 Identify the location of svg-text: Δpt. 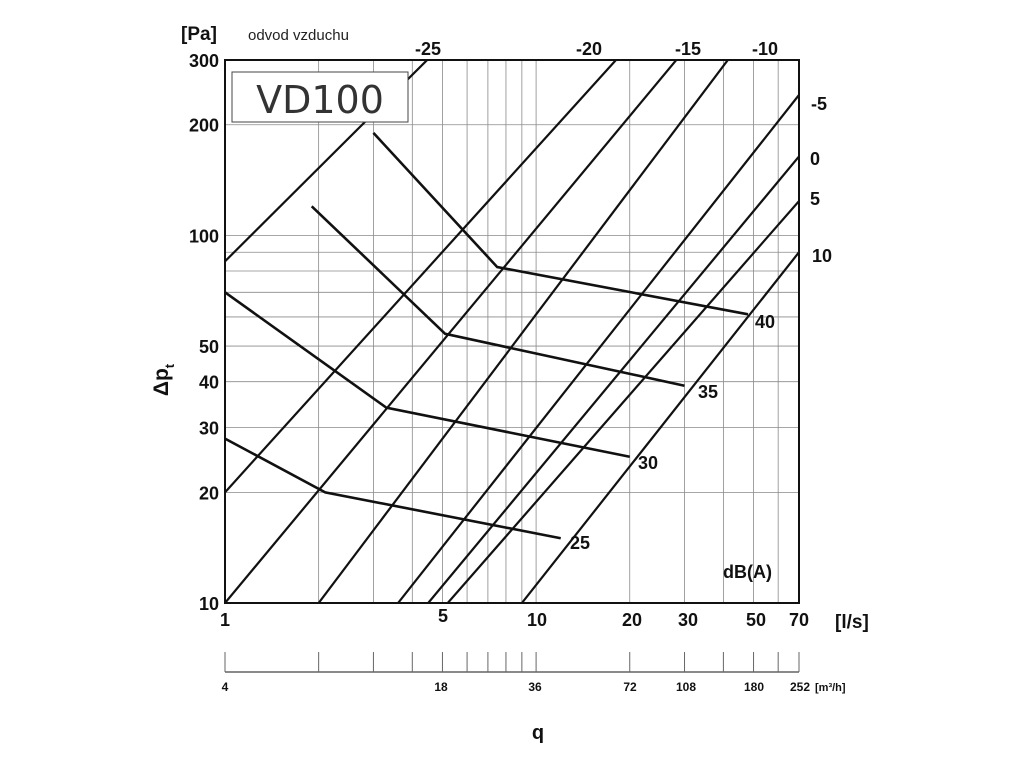
(163, 379).